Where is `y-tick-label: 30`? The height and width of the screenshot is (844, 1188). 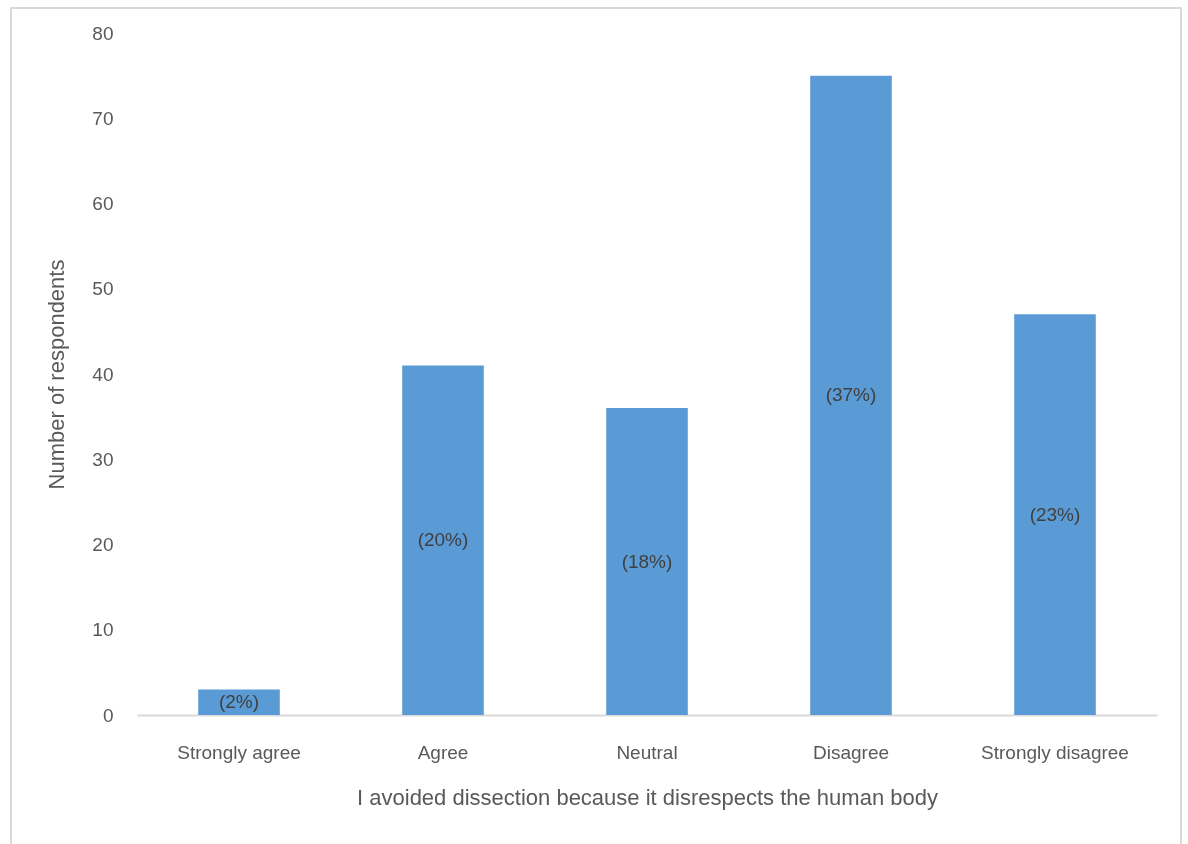 y-tick-label: 30 is located at coordinates (103, 459).